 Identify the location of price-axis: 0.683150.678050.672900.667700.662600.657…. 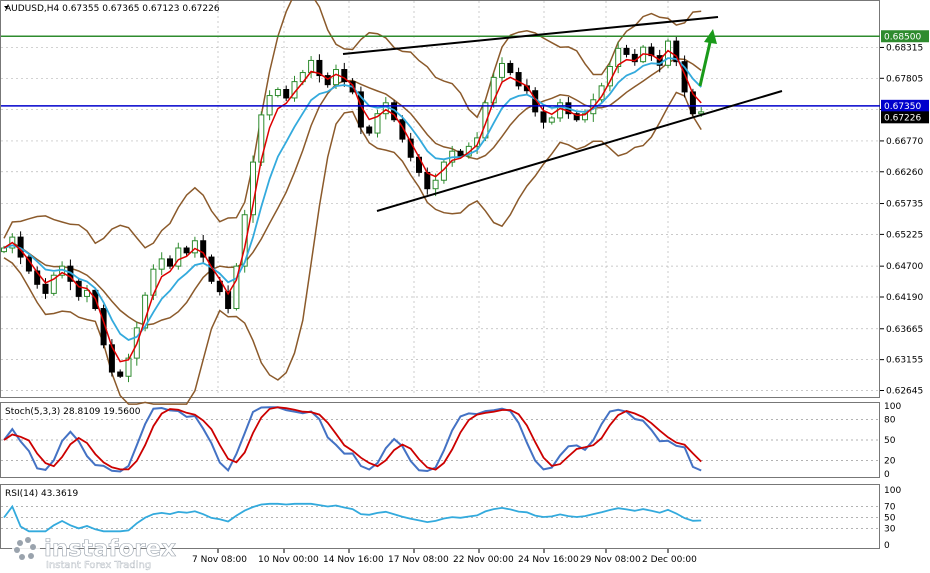
(901, 219).